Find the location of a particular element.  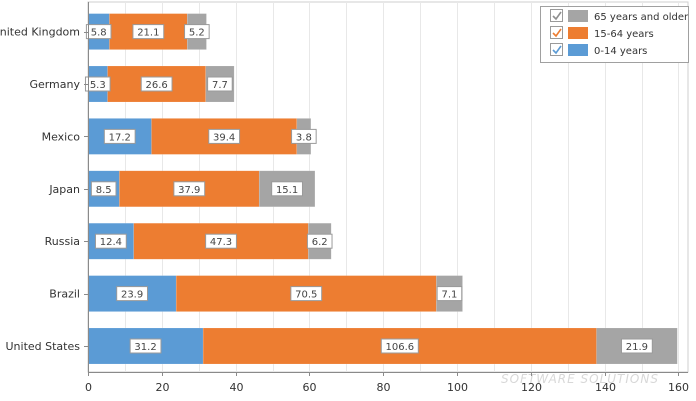

category-label: United Kingdom is located at coordinates (40, 32).